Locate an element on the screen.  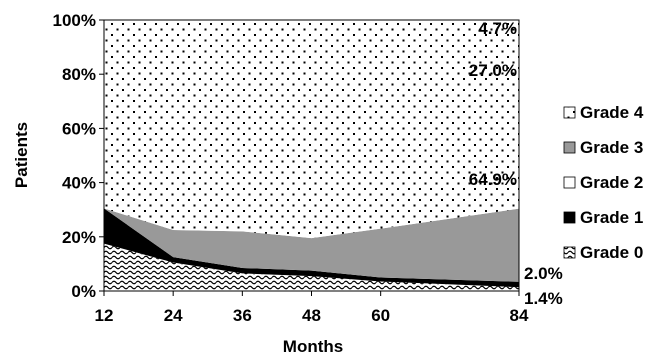
y-tick-label: 100% is located at coordinates (74, 20).